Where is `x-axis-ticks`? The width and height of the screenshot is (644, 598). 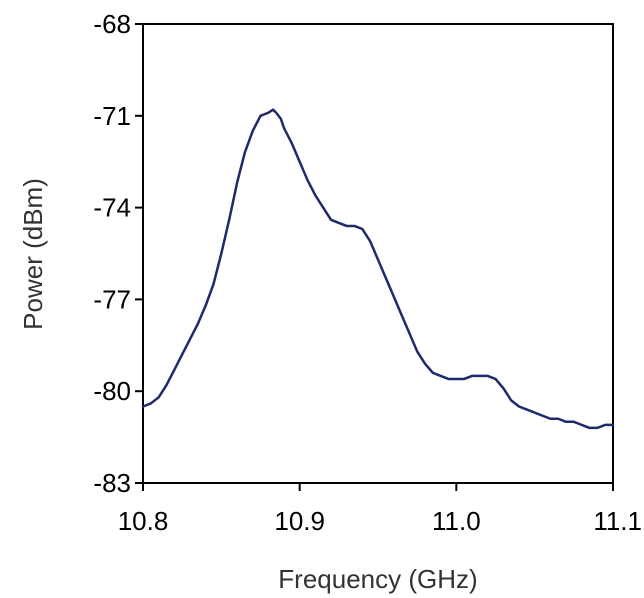 x-axis-ticks is located at coordinates (378, 487).